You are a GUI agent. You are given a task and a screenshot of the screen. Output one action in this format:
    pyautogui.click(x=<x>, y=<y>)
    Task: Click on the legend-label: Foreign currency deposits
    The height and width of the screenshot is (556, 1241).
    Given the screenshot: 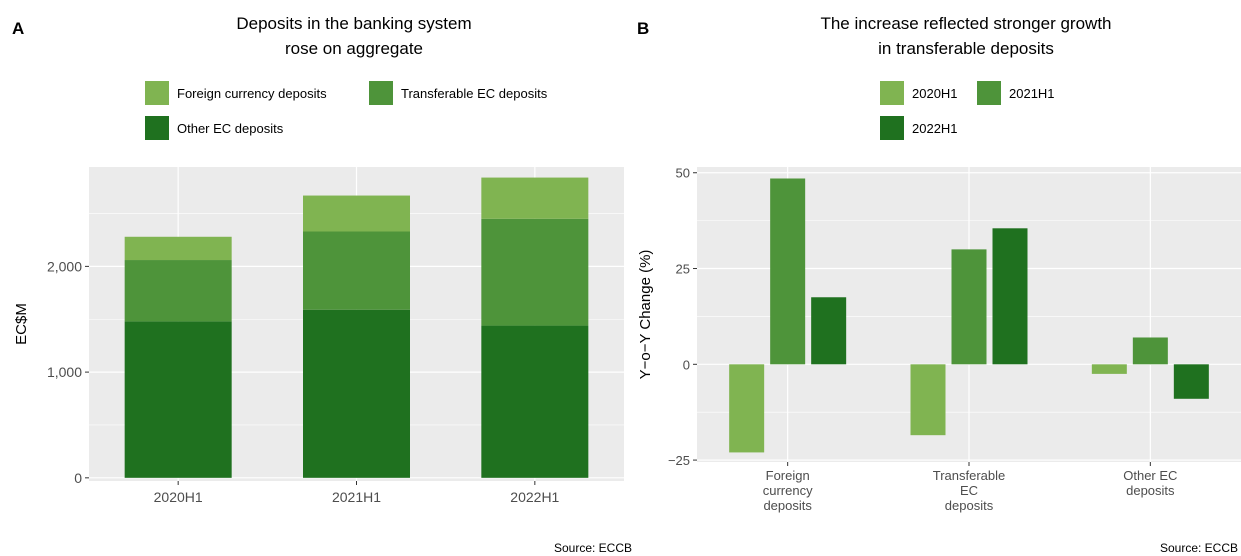 What is the action you would take?
    pyautogui.click(x=252, y=93)
    